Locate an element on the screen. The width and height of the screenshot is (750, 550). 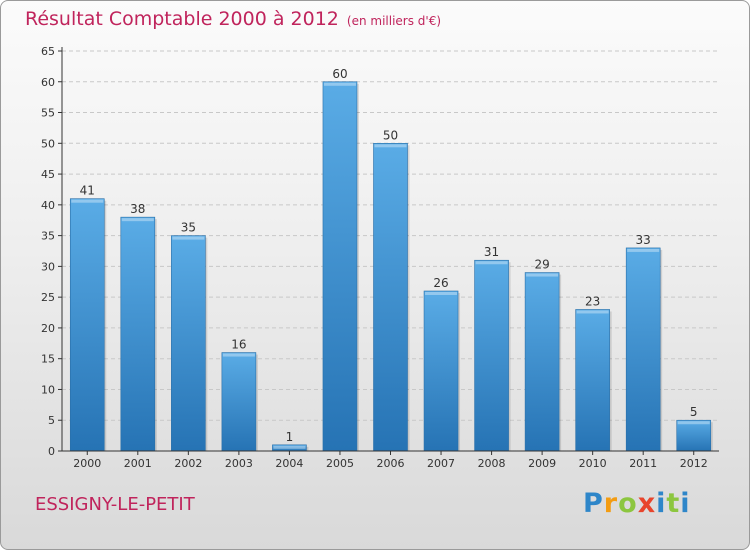
logo-letter: t is located at coordinates (673, 503).